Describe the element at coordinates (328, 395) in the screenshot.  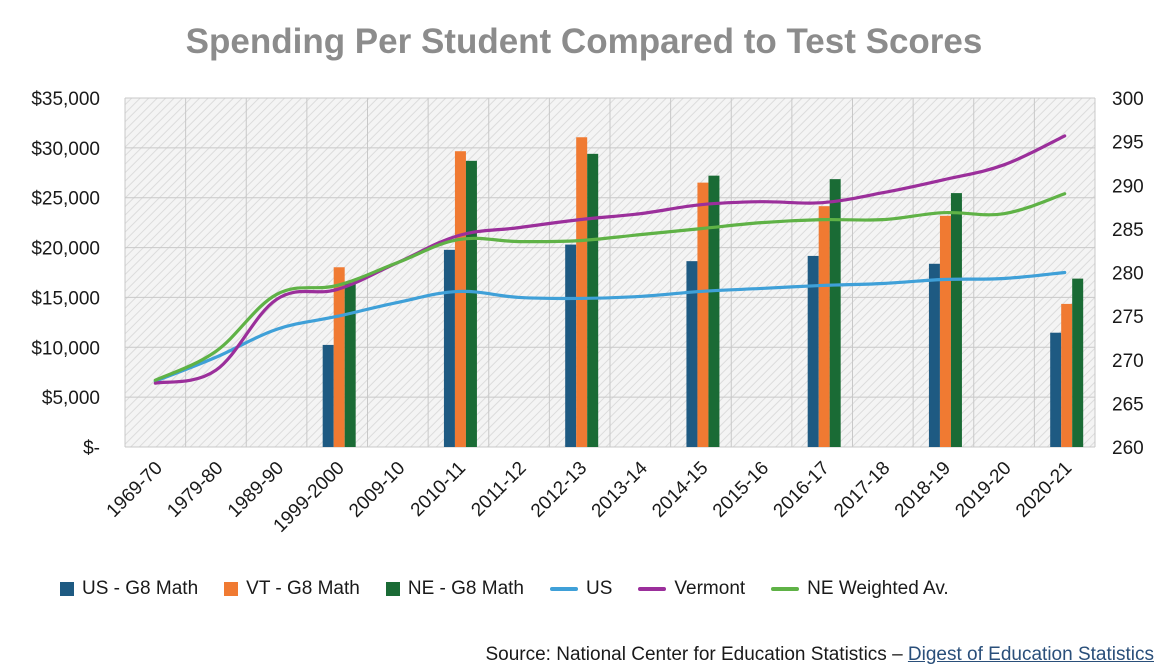
I see `bar-us-g8-math-1999-2000` at that location.